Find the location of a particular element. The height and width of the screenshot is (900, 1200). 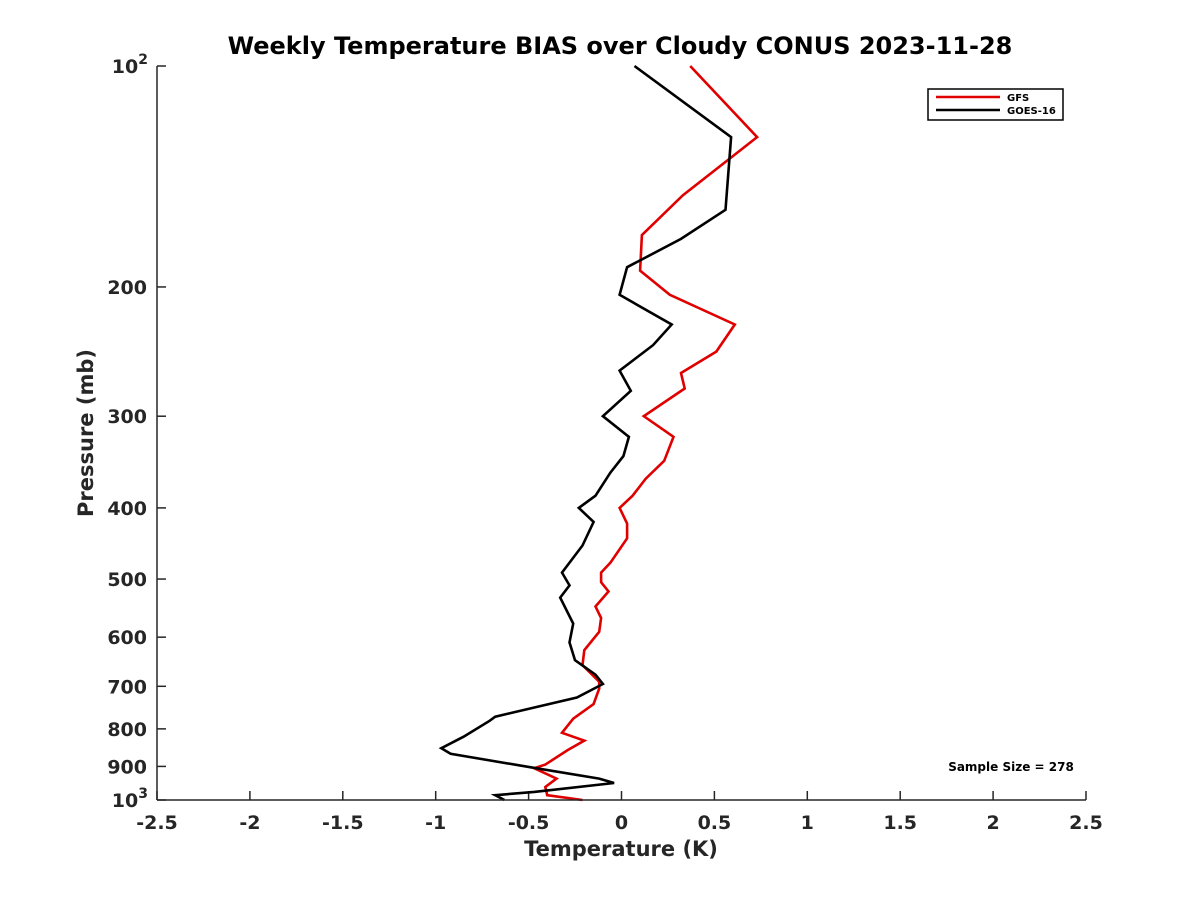

x-tick-label: 2 is located at coordinates (992, 823).